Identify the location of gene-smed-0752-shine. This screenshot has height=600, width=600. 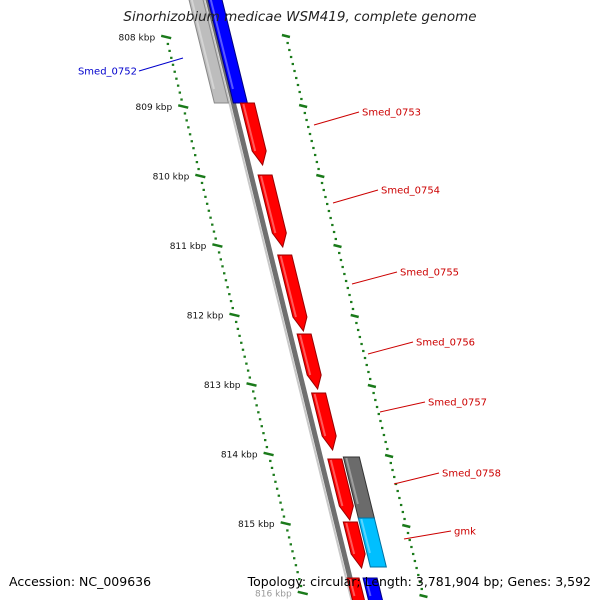
(221, 45).